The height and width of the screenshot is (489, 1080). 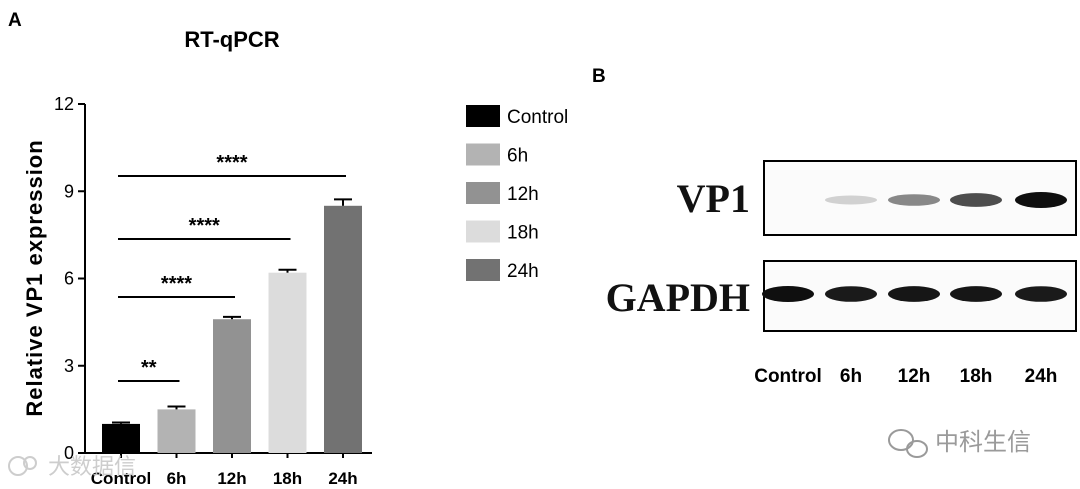 I want to click on significance-group: **************, so click(x=232, y=267).